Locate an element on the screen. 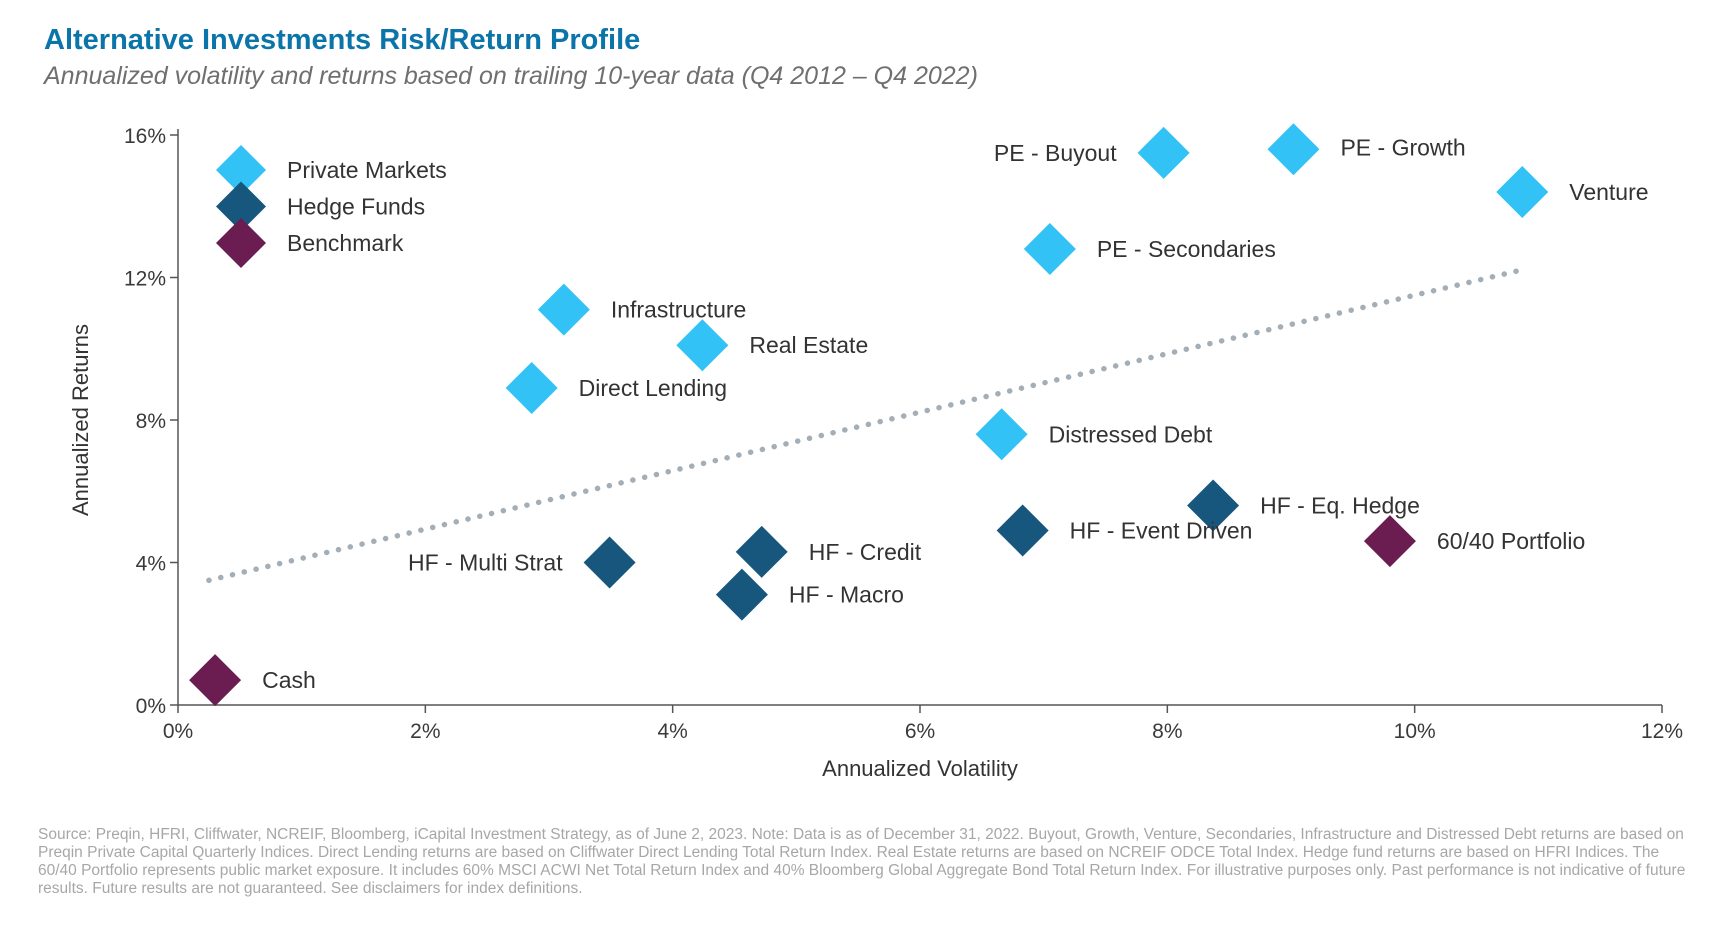  x-tick-label: 4% is located at coordinates (672, 731).